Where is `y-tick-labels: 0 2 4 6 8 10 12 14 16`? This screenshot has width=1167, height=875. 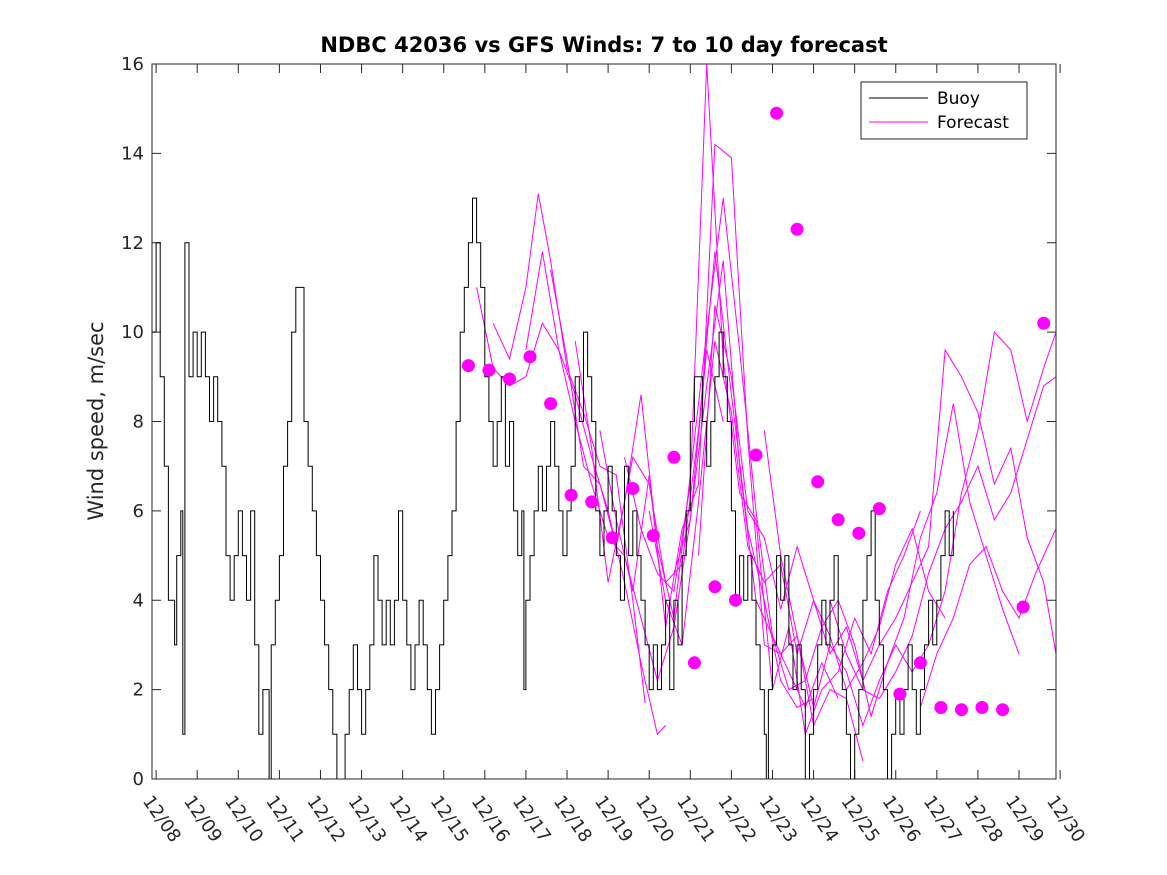 y-tick-labels: 0 2 4 6 8 10 12 14 16 is located at coordinates (132, 422).